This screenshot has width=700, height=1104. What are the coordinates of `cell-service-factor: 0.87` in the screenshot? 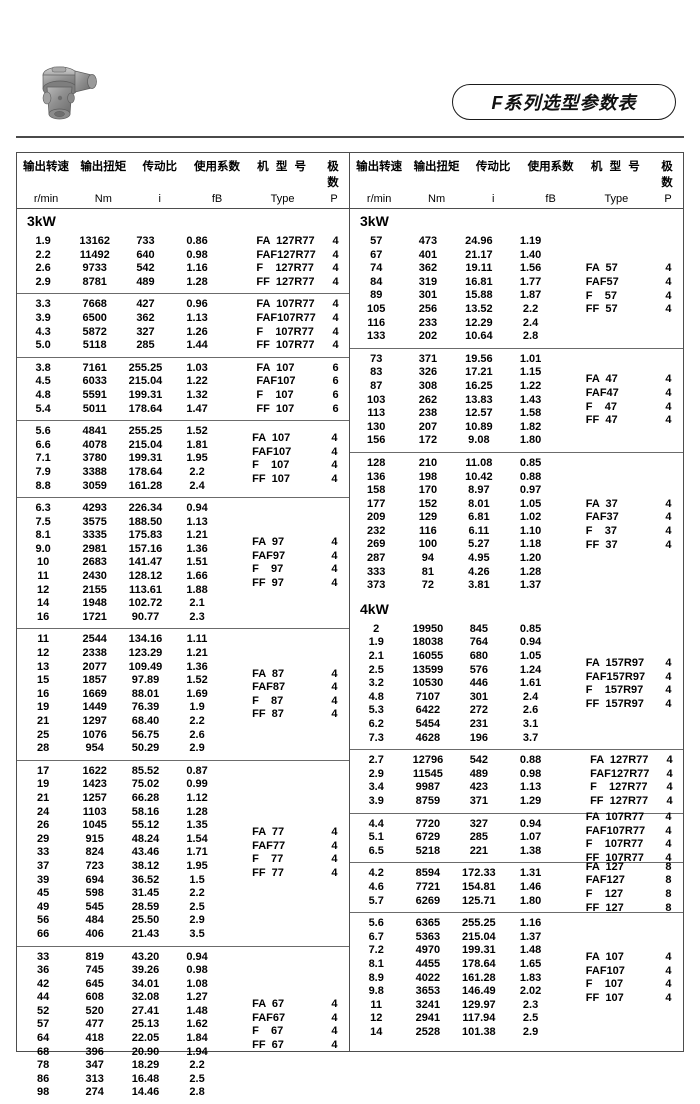 It's located at (197, 772).